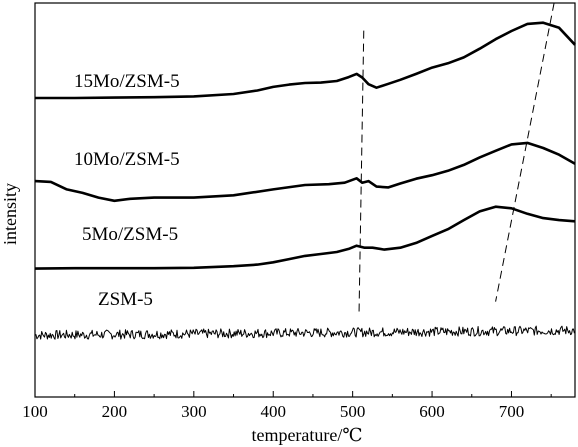 Image resolution: width=578 pixels, height=447 pixels. Describe the element at coordinates (273, 411) in the screenshot. I see `x-tick-label: 400` at that location.